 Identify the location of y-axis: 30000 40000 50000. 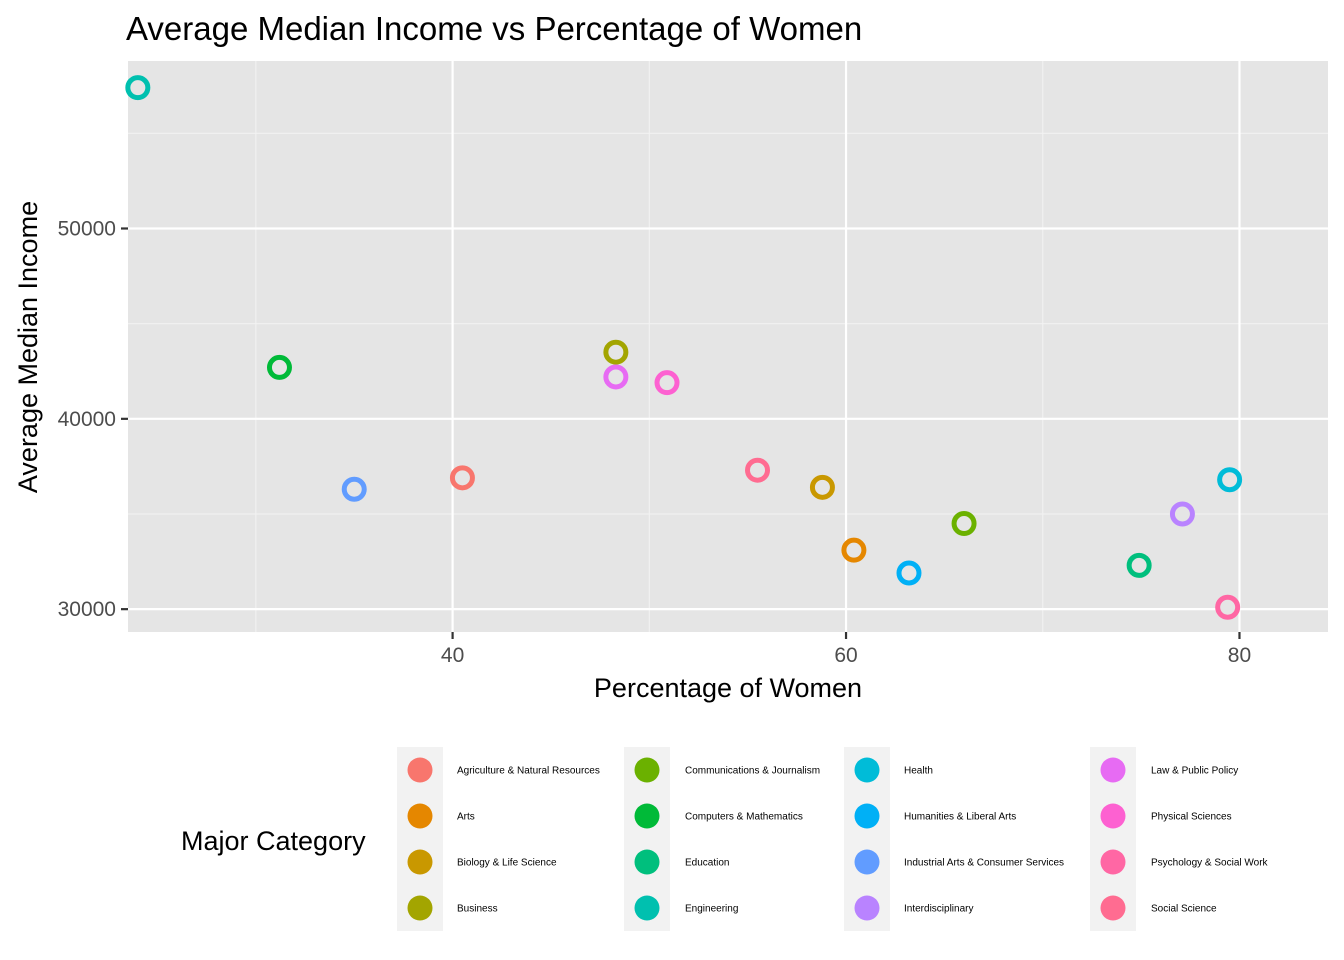
(93, 419).